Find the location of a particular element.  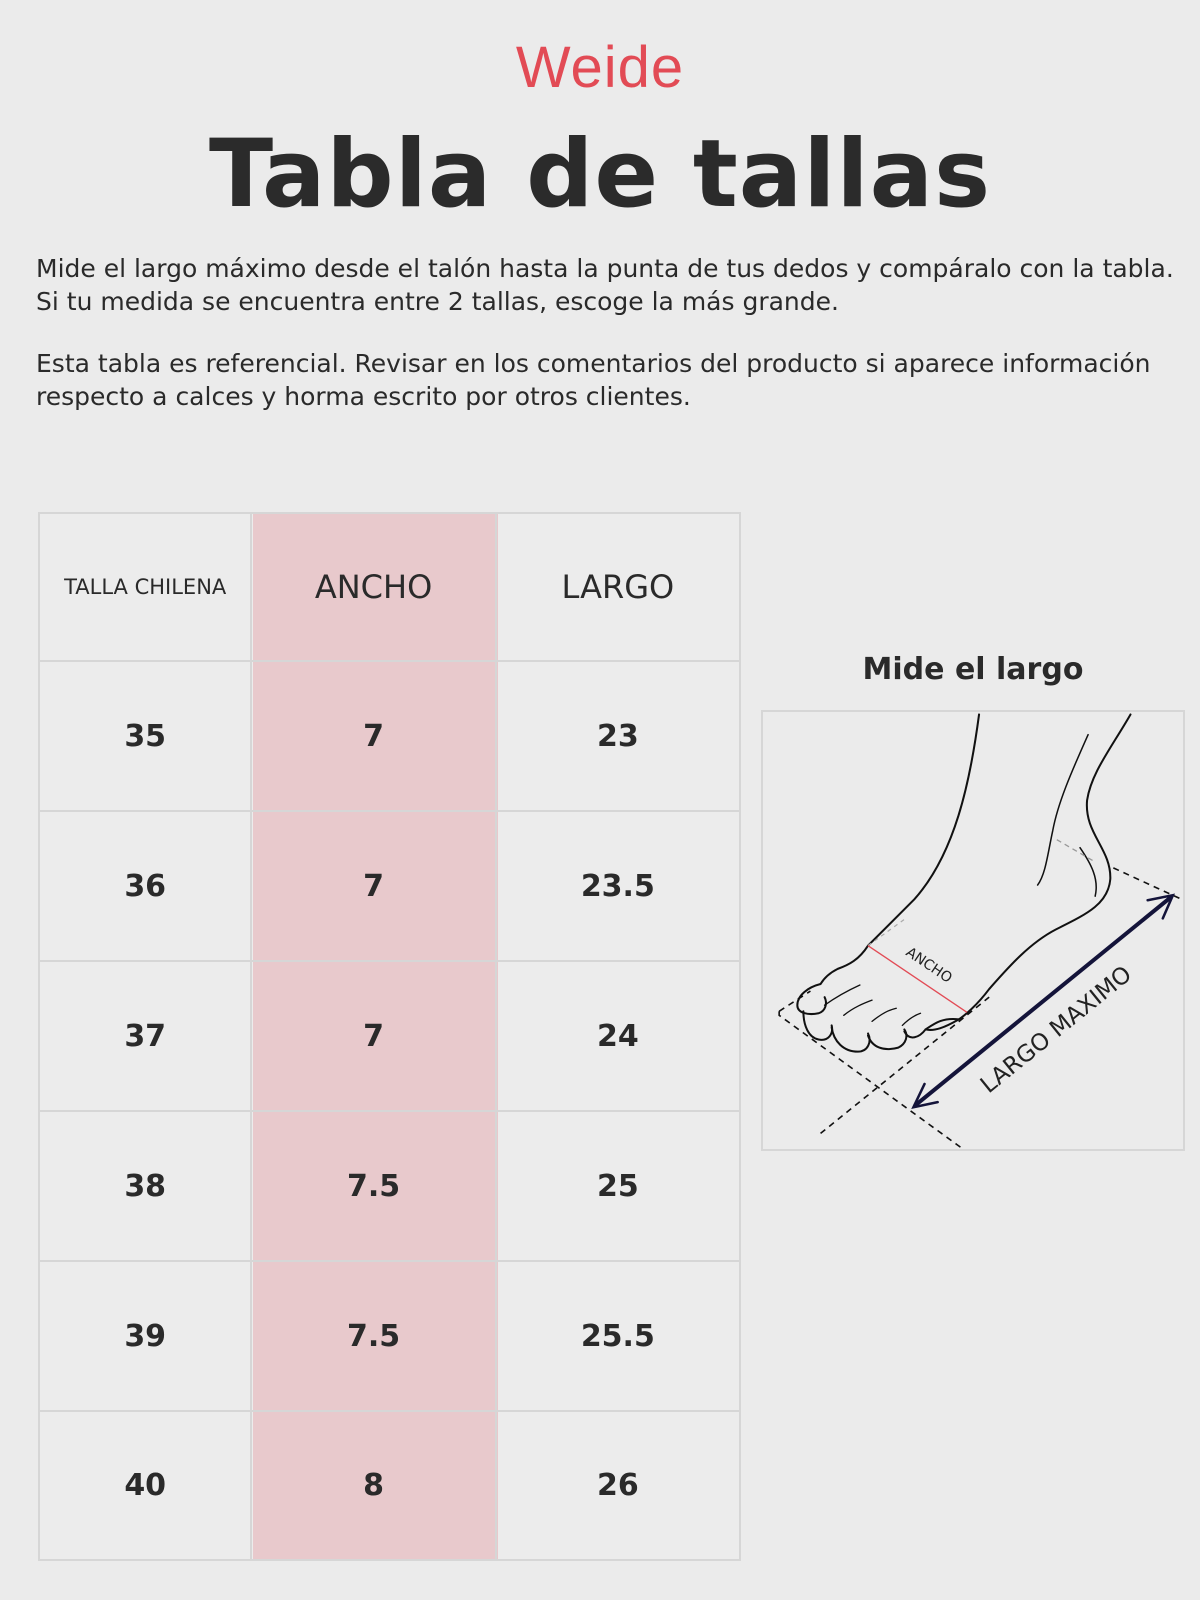

foot-illustration: ANCHO LARGO MAXIMO is located at coordinates (980, 931).